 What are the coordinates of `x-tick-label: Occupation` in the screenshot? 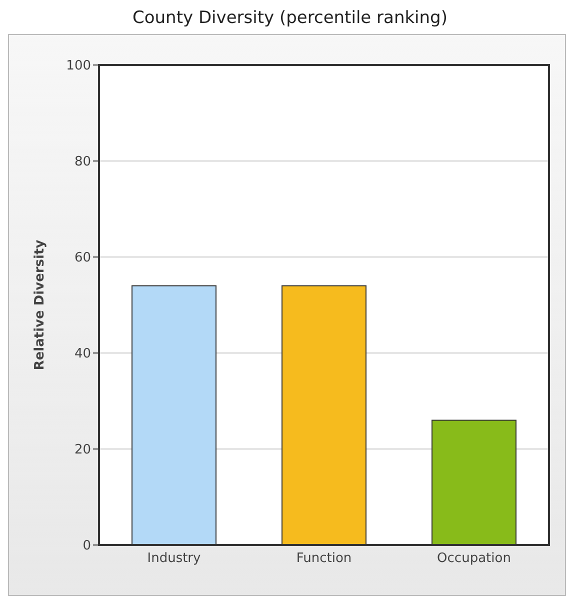 It's located at (474, 558).